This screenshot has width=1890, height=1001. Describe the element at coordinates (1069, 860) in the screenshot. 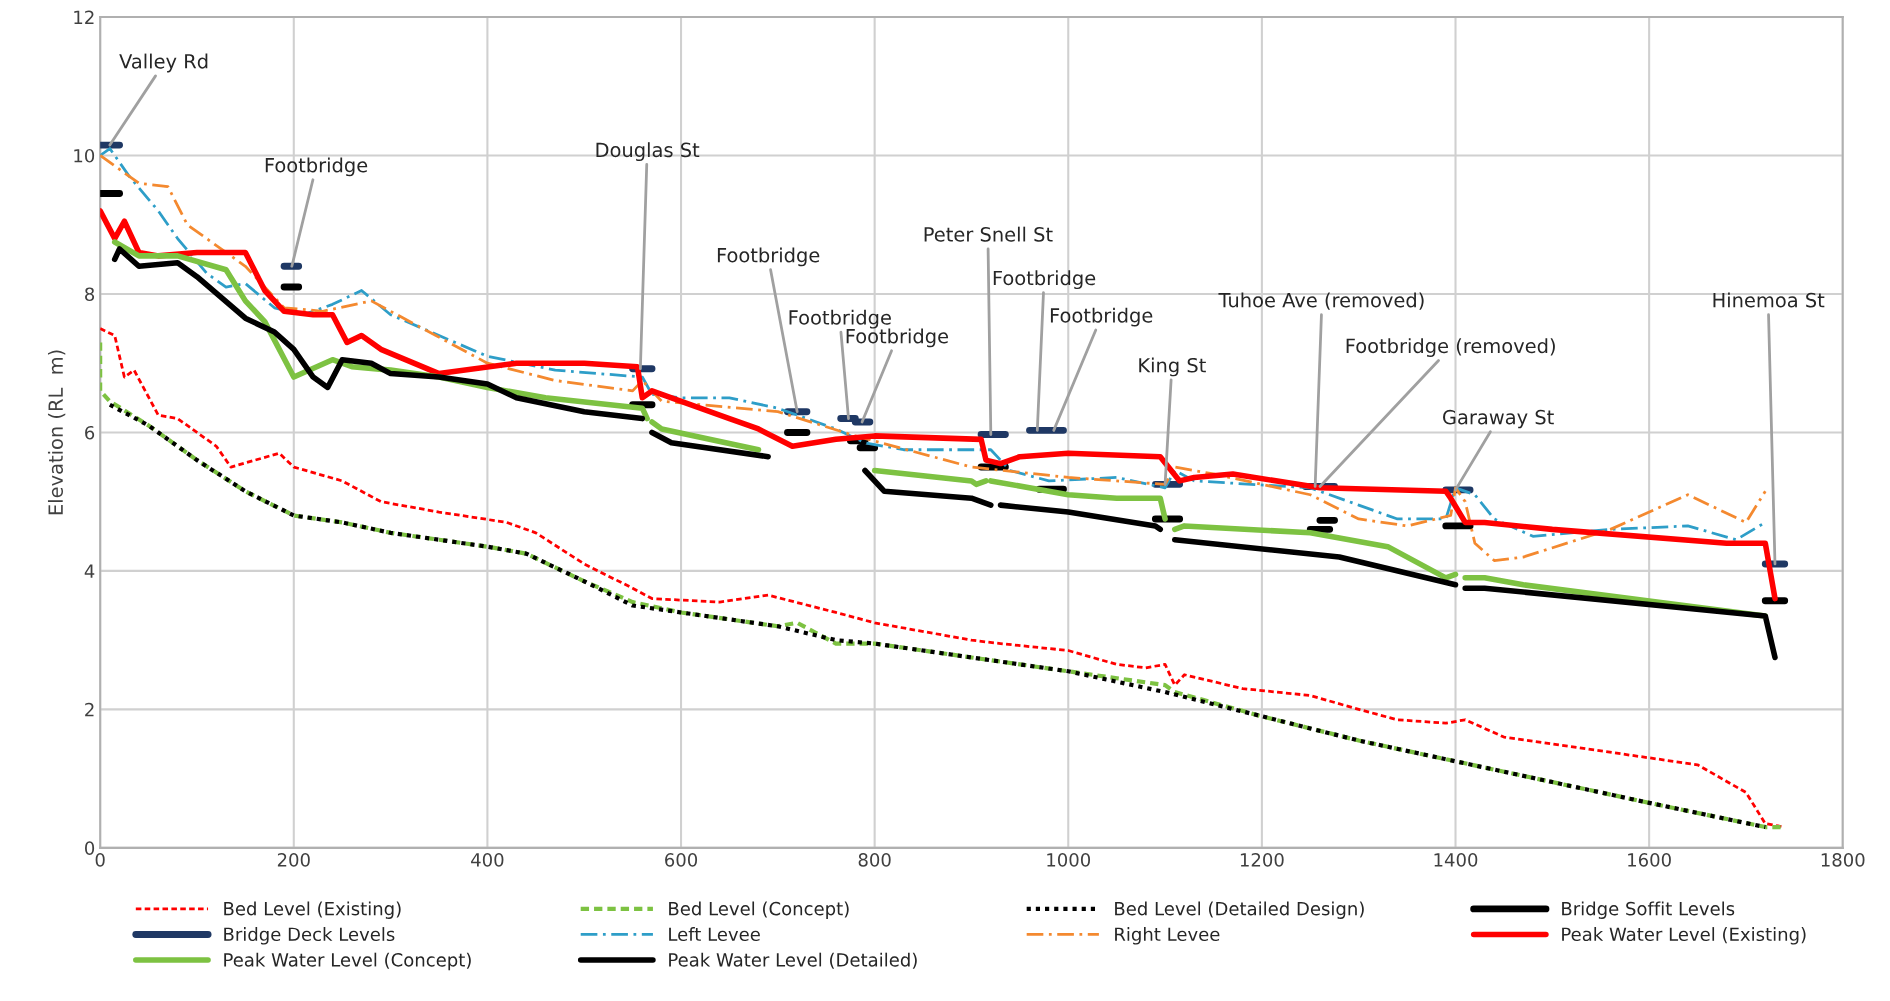

I see `x-tick-label: 1000` at that location.